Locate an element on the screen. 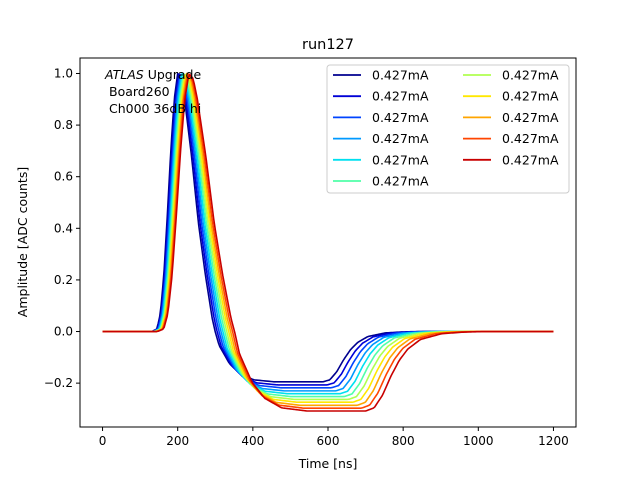 This screenshot has width=640, height=480. y-tick-label: 0.2 is located at coordinates (63, 280).